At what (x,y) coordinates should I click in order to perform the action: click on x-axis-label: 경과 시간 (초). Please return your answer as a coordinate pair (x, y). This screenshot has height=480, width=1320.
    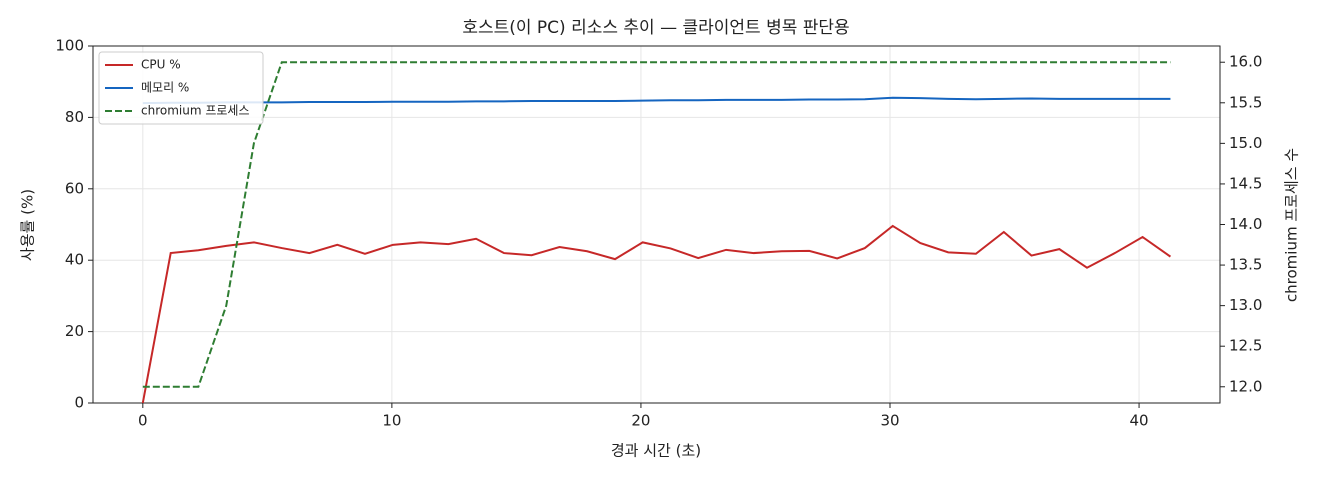
    Looking at the image, I should click on (656, 451).